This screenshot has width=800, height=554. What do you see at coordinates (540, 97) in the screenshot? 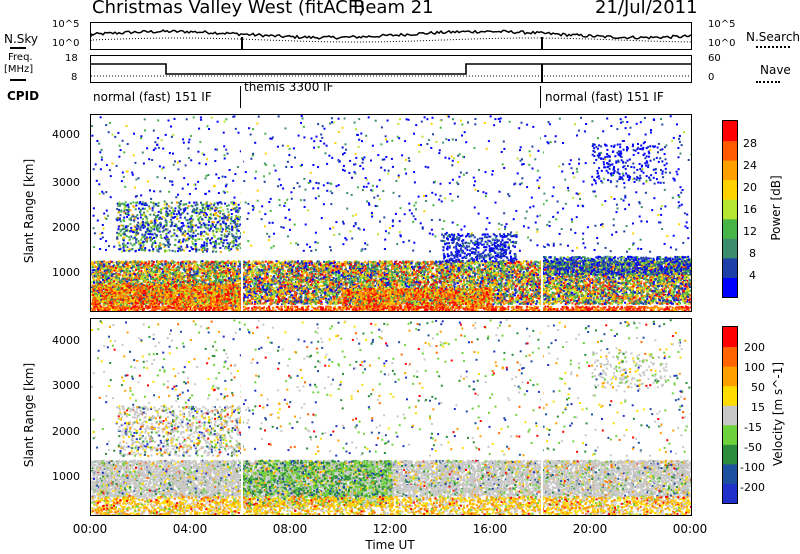
I see `cpid-divider` at bounding box center [540, 97].